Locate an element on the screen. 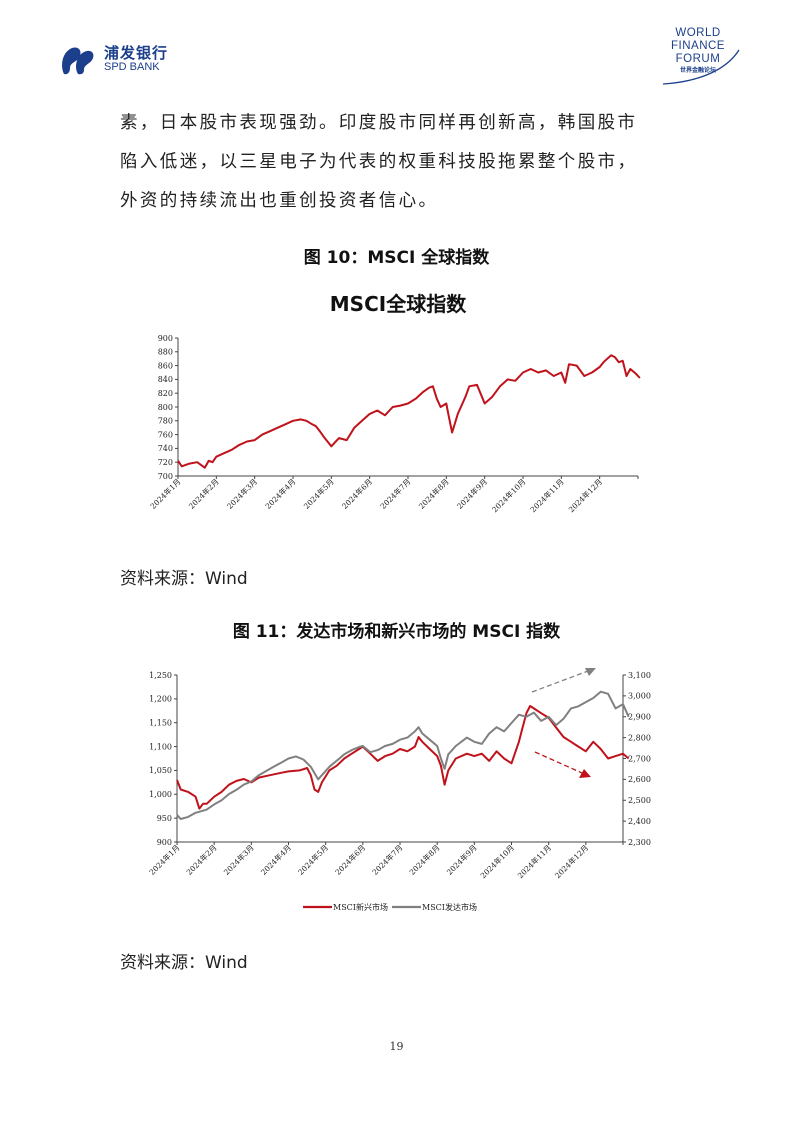 The image size is (793, 1121). y-tick-label: 820 is located at coordinates (165, 393).